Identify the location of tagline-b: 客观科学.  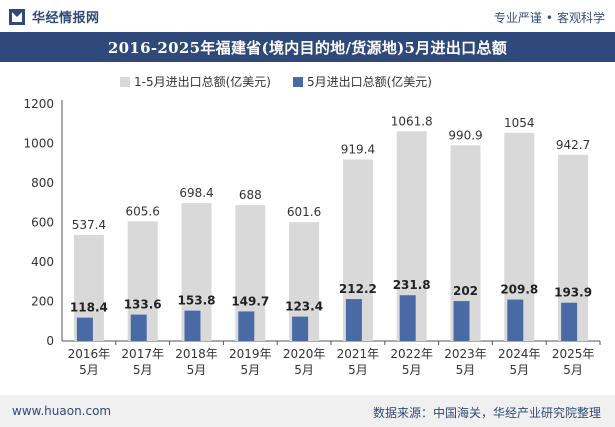
(580, 18).